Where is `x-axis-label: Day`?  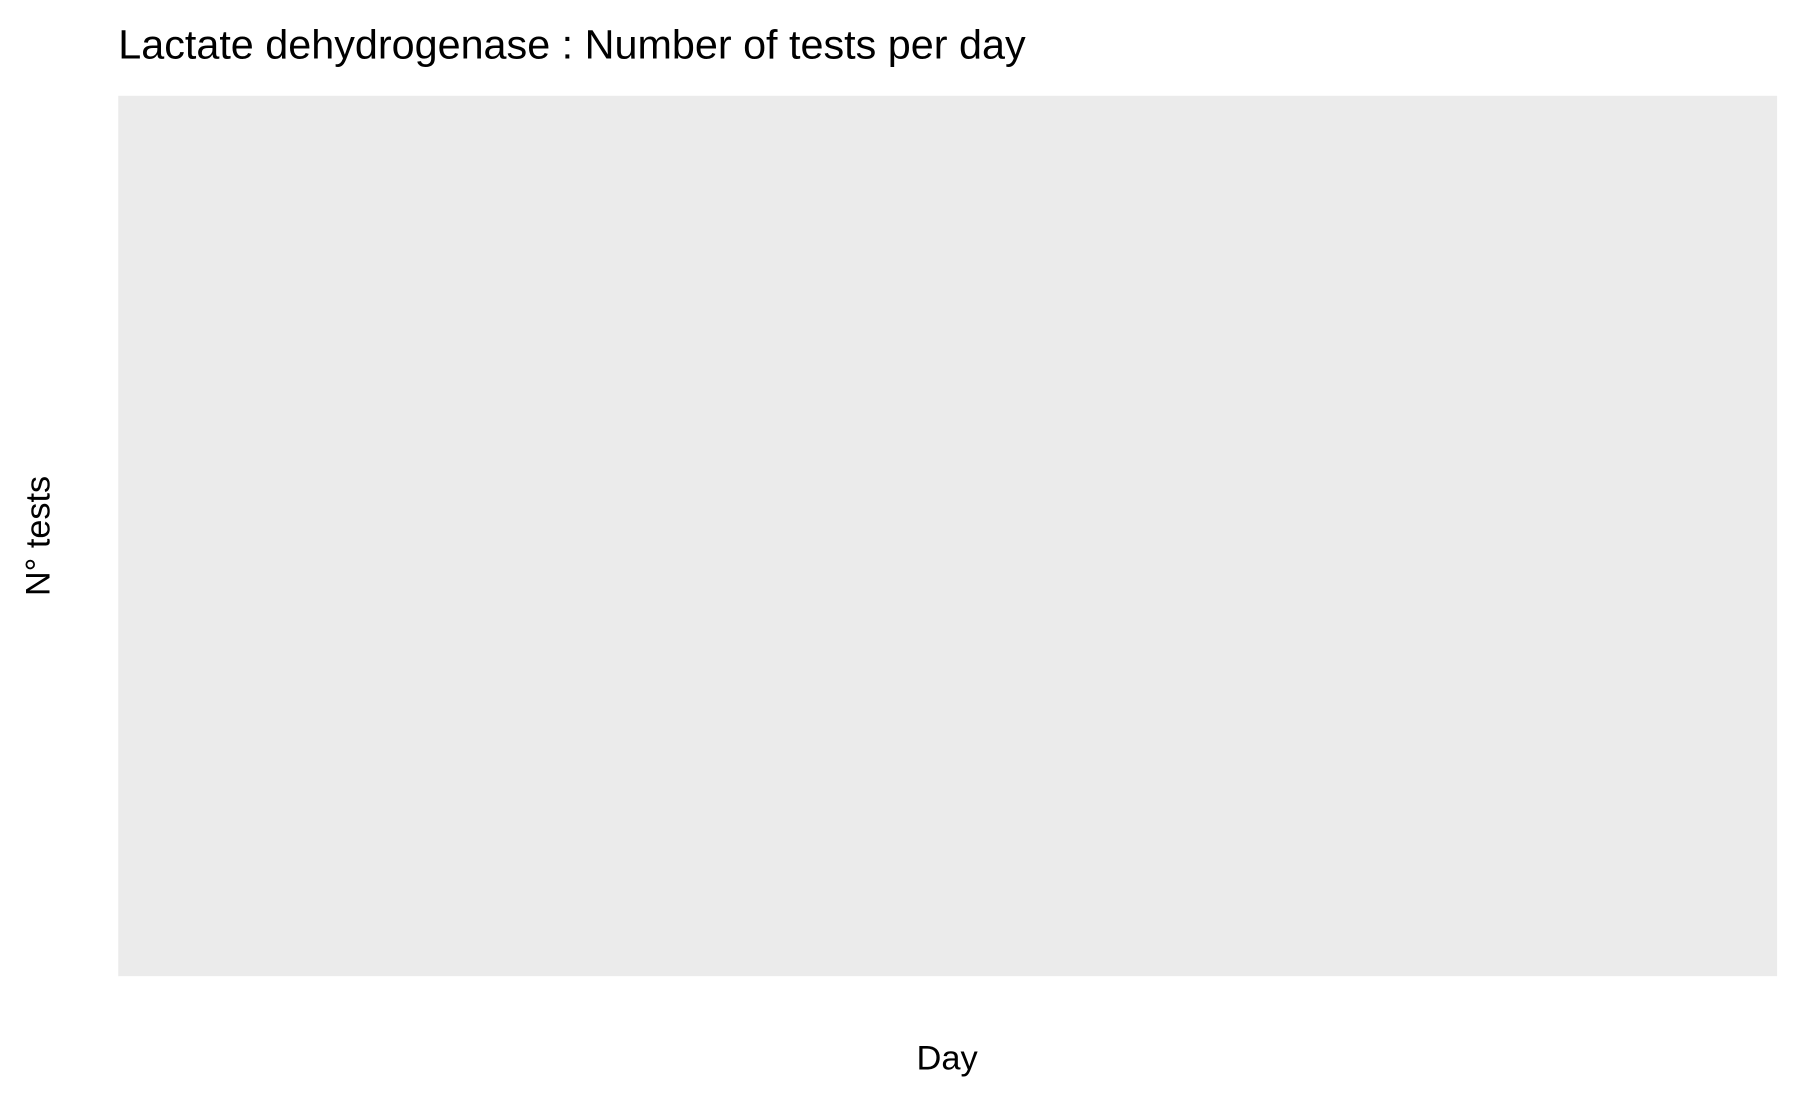
x-axis-label: Day is located at coordinates (947, 1059).